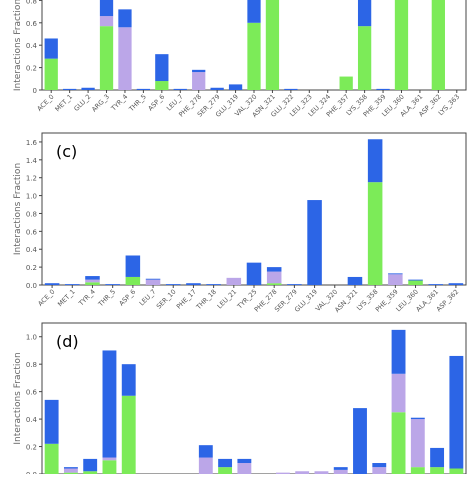 The height and width of the screenshot is (478, 474). What do you see at coordinates (398, 393) in the screenshot?
I see `bar-water-bridge-c19` at bounding box center [398, 393].